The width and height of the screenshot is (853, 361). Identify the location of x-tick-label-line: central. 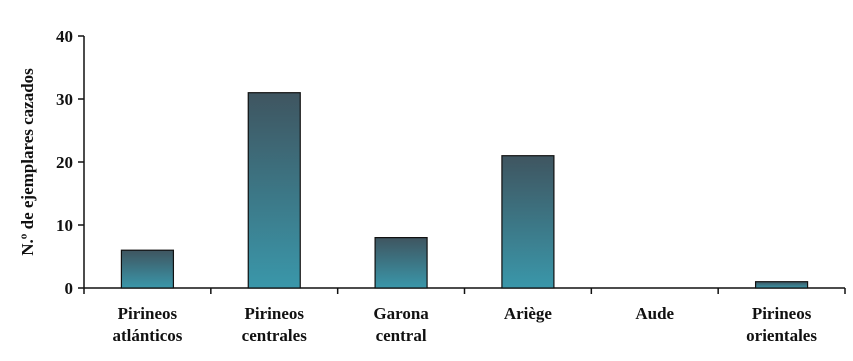
(401, 335).